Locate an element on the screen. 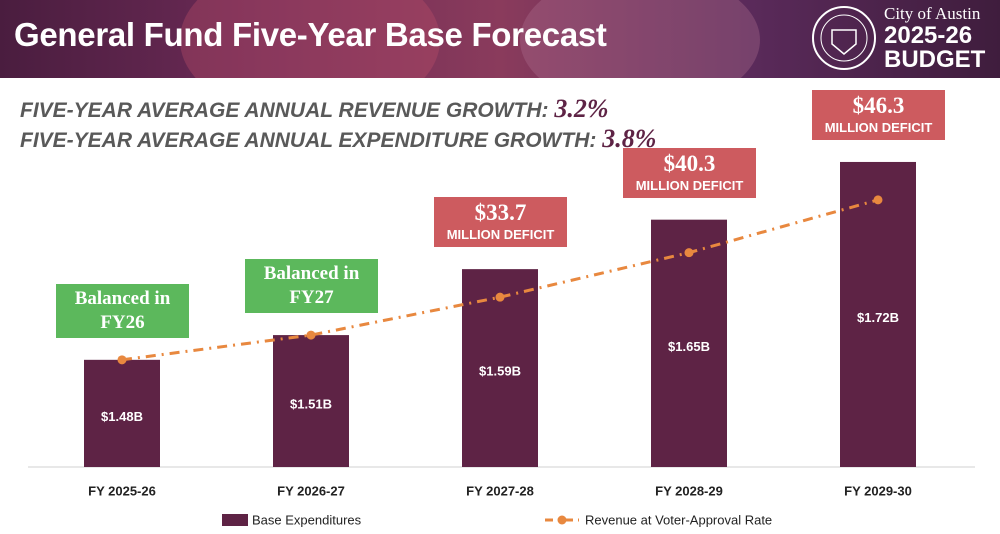 This screenshot has height=534, width=1000. headline-text: FIVE-YEAR AVERAGE ANNUAL REVENUE GROWTH: is located at coordinates (284, 110).